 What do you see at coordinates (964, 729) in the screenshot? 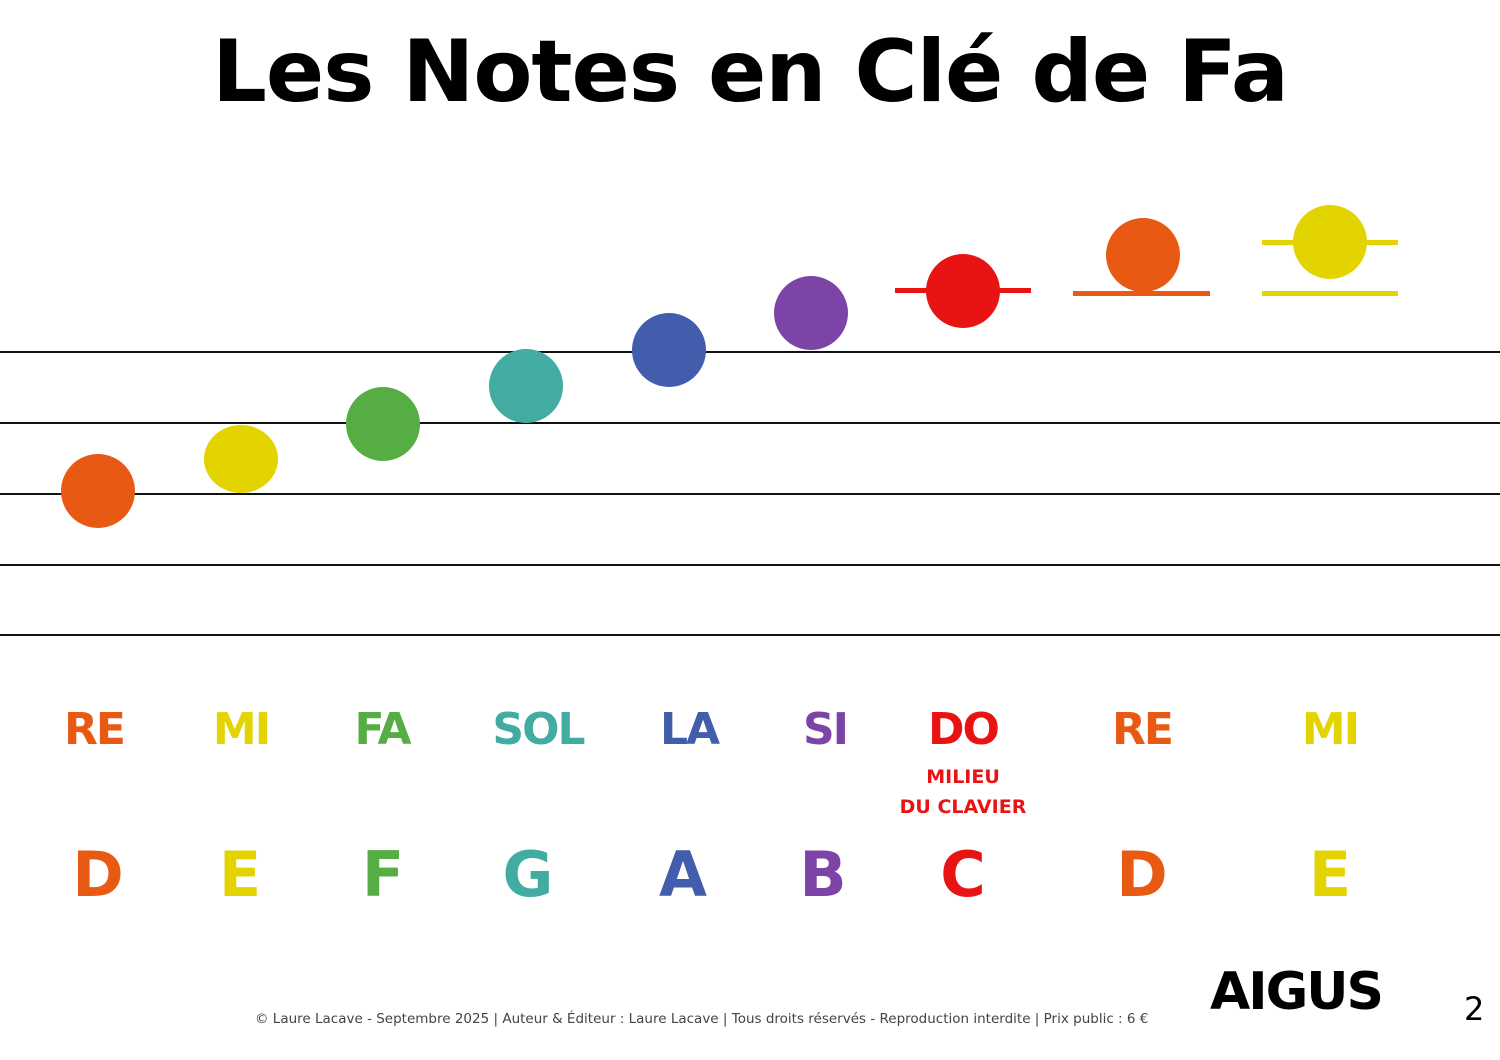
I see `solfege-label: DO` at bounding box center [964, 729].